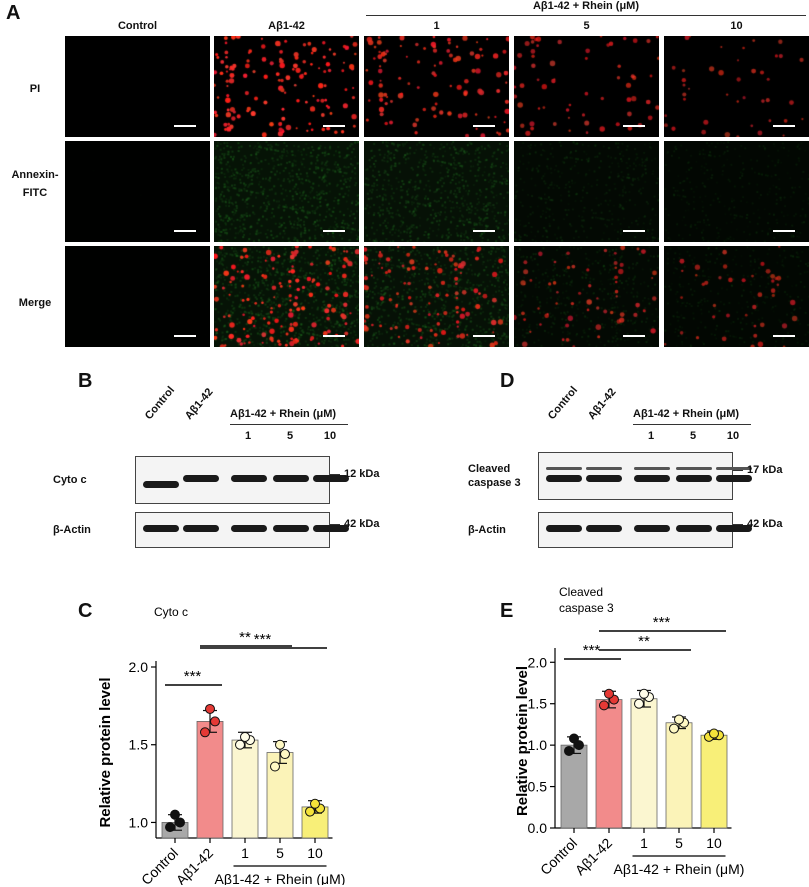 Image resolution: width=809 pixels, height=887 pixels. I want to click on chart-title: Cyto c, so click(171, 612).